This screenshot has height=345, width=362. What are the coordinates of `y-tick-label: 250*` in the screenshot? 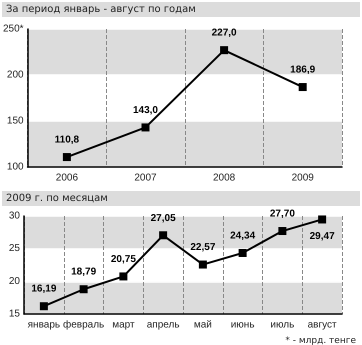 It's located at (13, 29).